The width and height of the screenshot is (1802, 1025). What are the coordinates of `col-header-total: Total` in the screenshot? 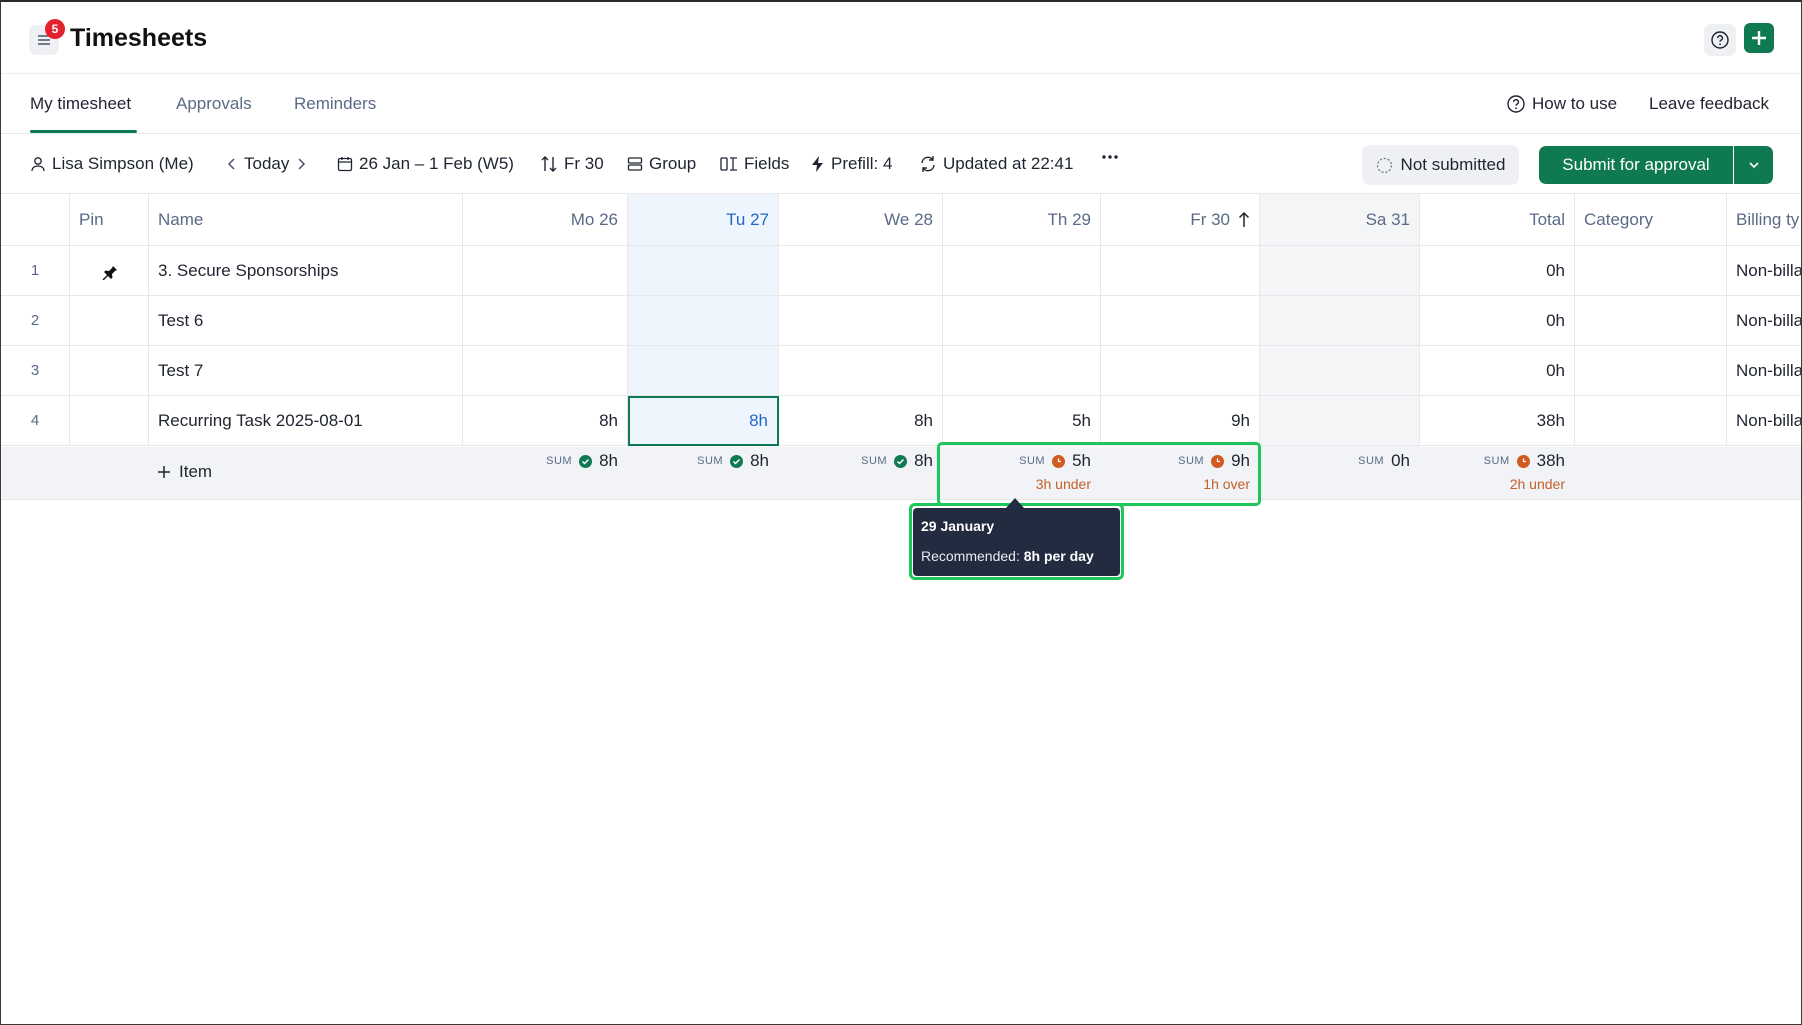 It's located at (1497, 220).